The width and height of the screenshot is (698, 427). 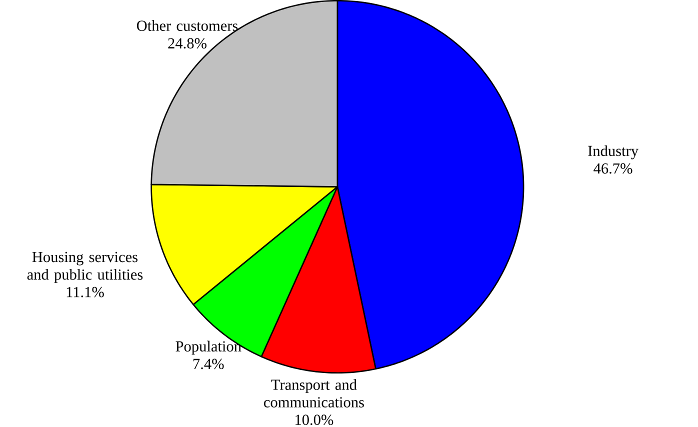 I want to click on slice-label: Population, so click(x=209, y=347).